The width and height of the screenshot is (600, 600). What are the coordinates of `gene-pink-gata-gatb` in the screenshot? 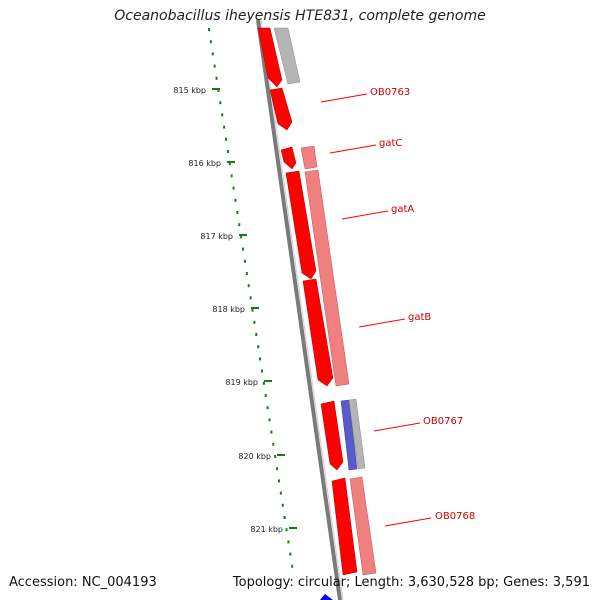 It's located at (327, 278).